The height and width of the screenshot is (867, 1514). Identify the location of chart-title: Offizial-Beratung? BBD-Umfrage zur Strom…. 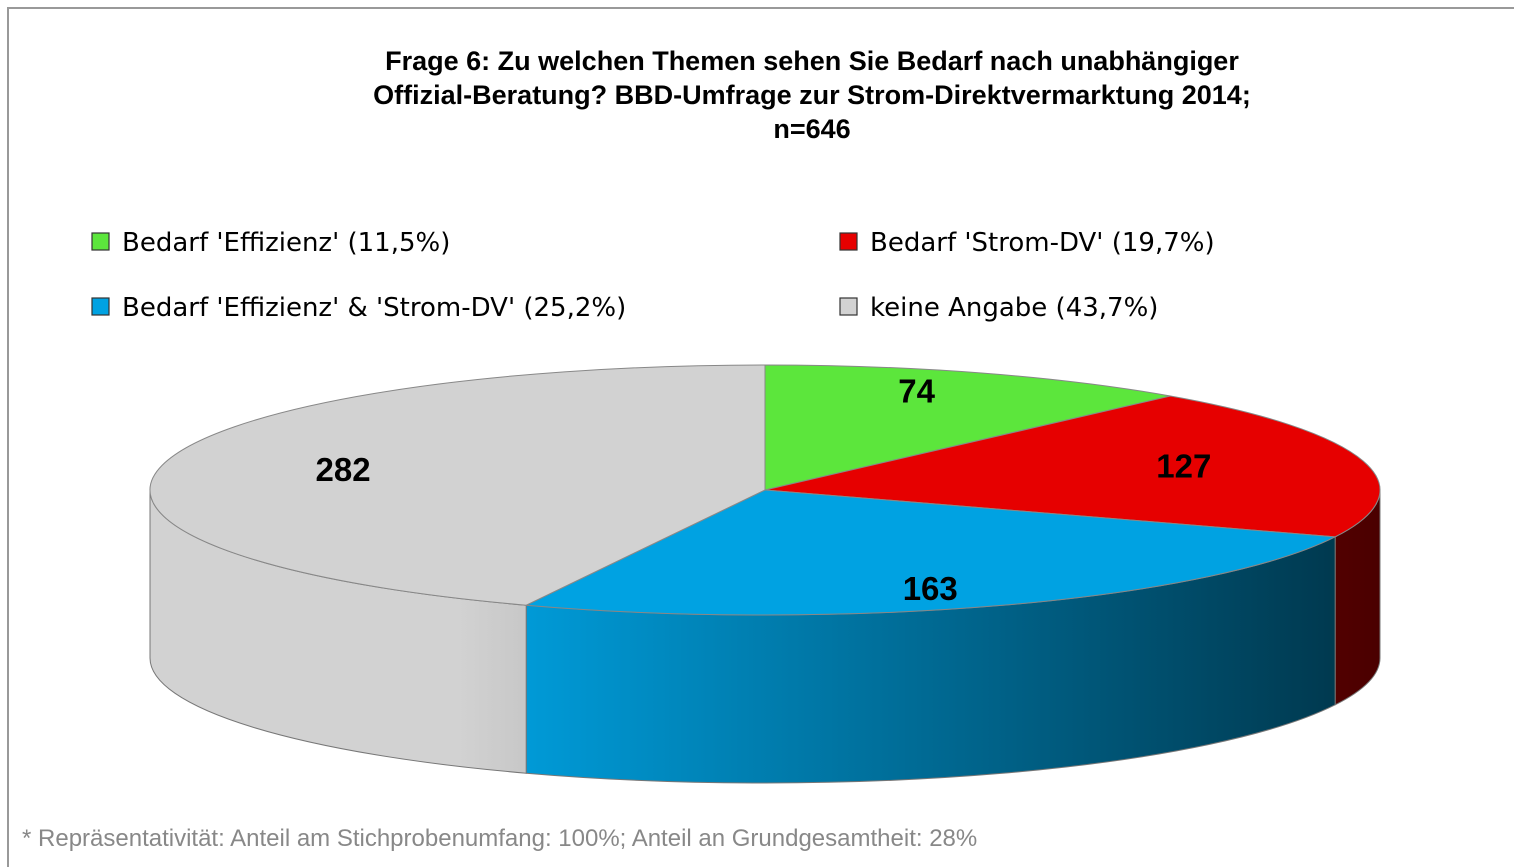
(812, 95).